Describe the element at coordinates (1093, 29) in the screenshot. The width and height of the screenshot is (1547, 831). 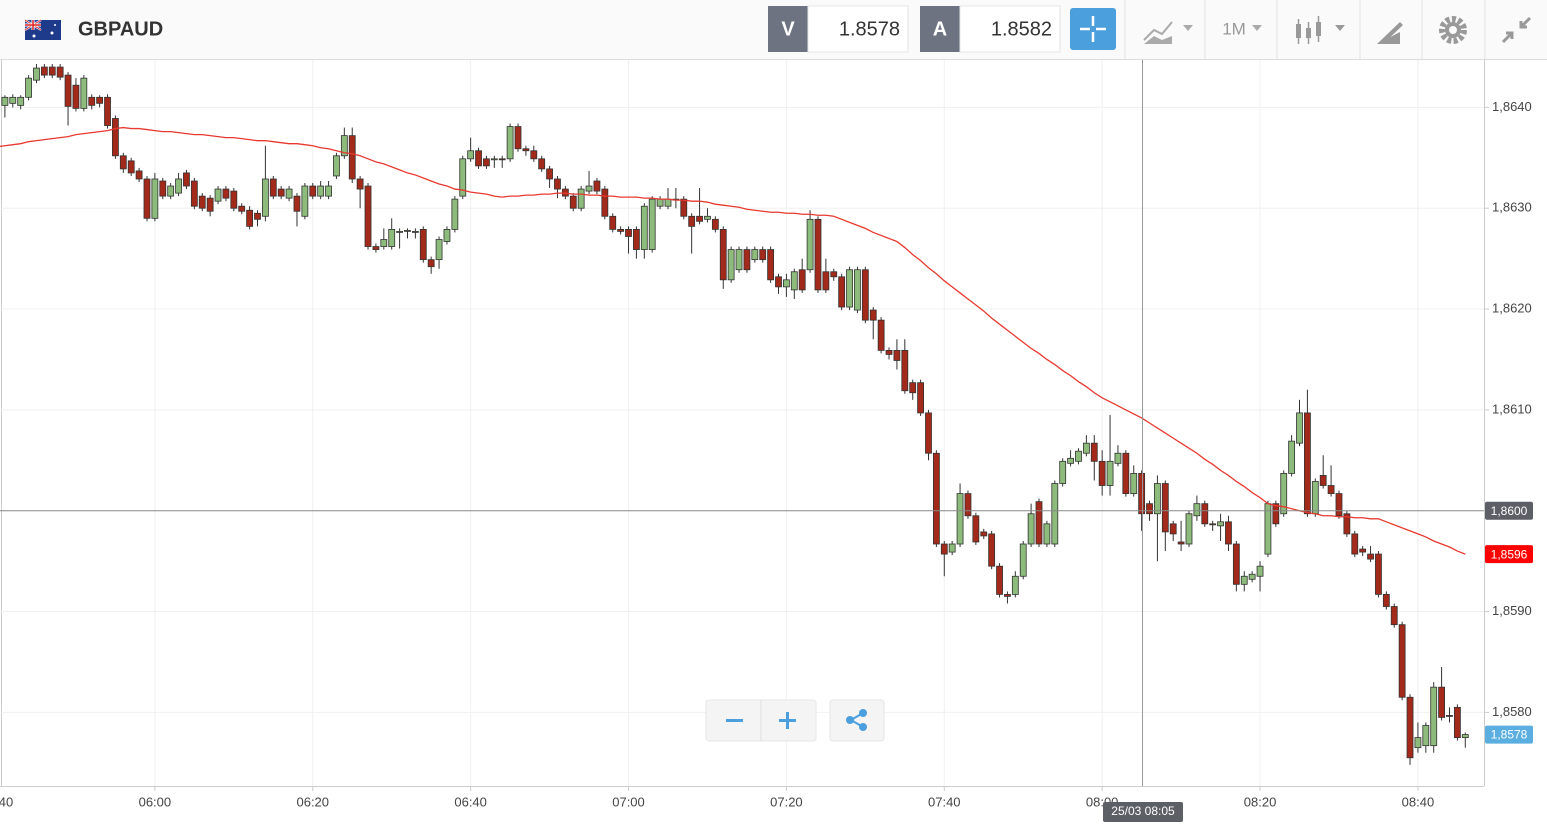
I see `crosshair-button` at that location.